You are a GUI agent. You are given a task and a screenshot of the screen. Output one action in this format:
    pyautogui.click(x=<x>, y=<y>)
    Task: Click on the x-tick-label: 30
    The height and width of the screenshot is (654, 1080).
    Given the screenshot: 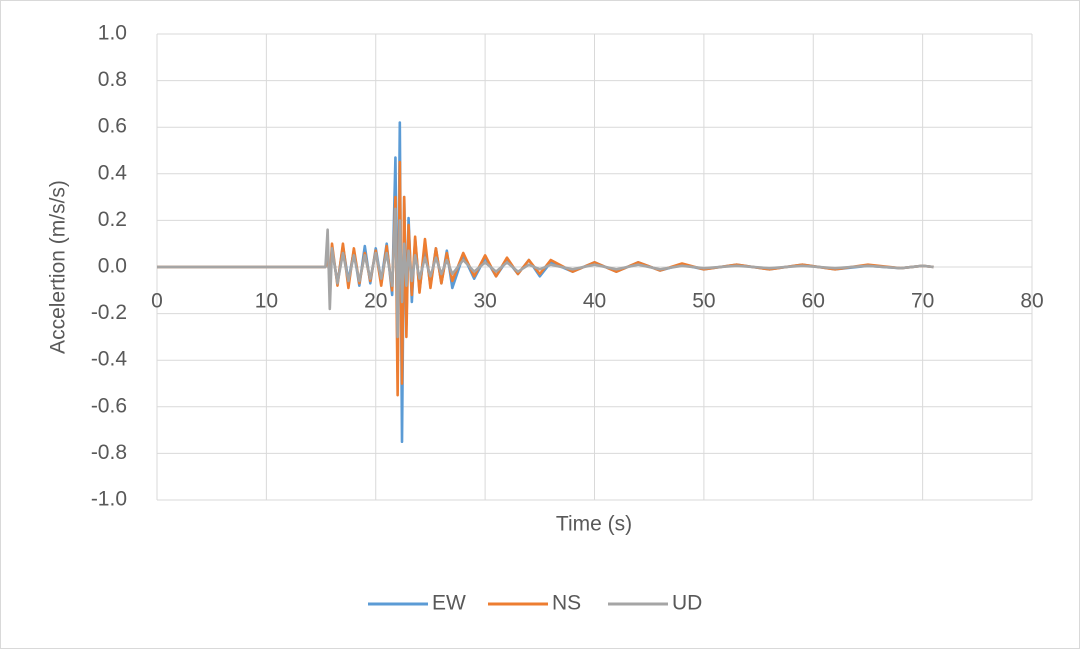 What is the action you would take?
    pyautogui.click(x=484, y=301)
    